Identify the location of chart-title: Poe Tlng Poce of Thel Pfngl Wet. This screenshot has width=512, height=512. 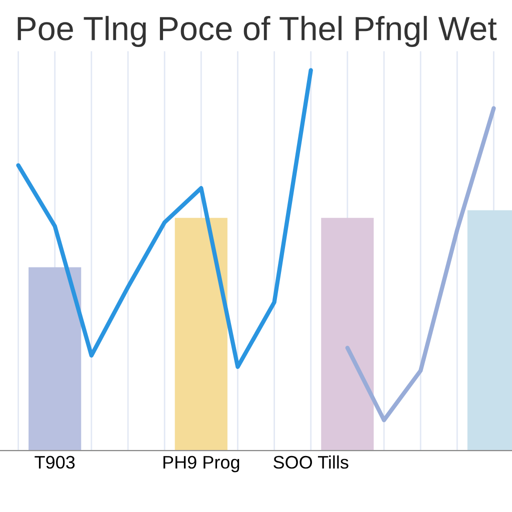
(257, 32).